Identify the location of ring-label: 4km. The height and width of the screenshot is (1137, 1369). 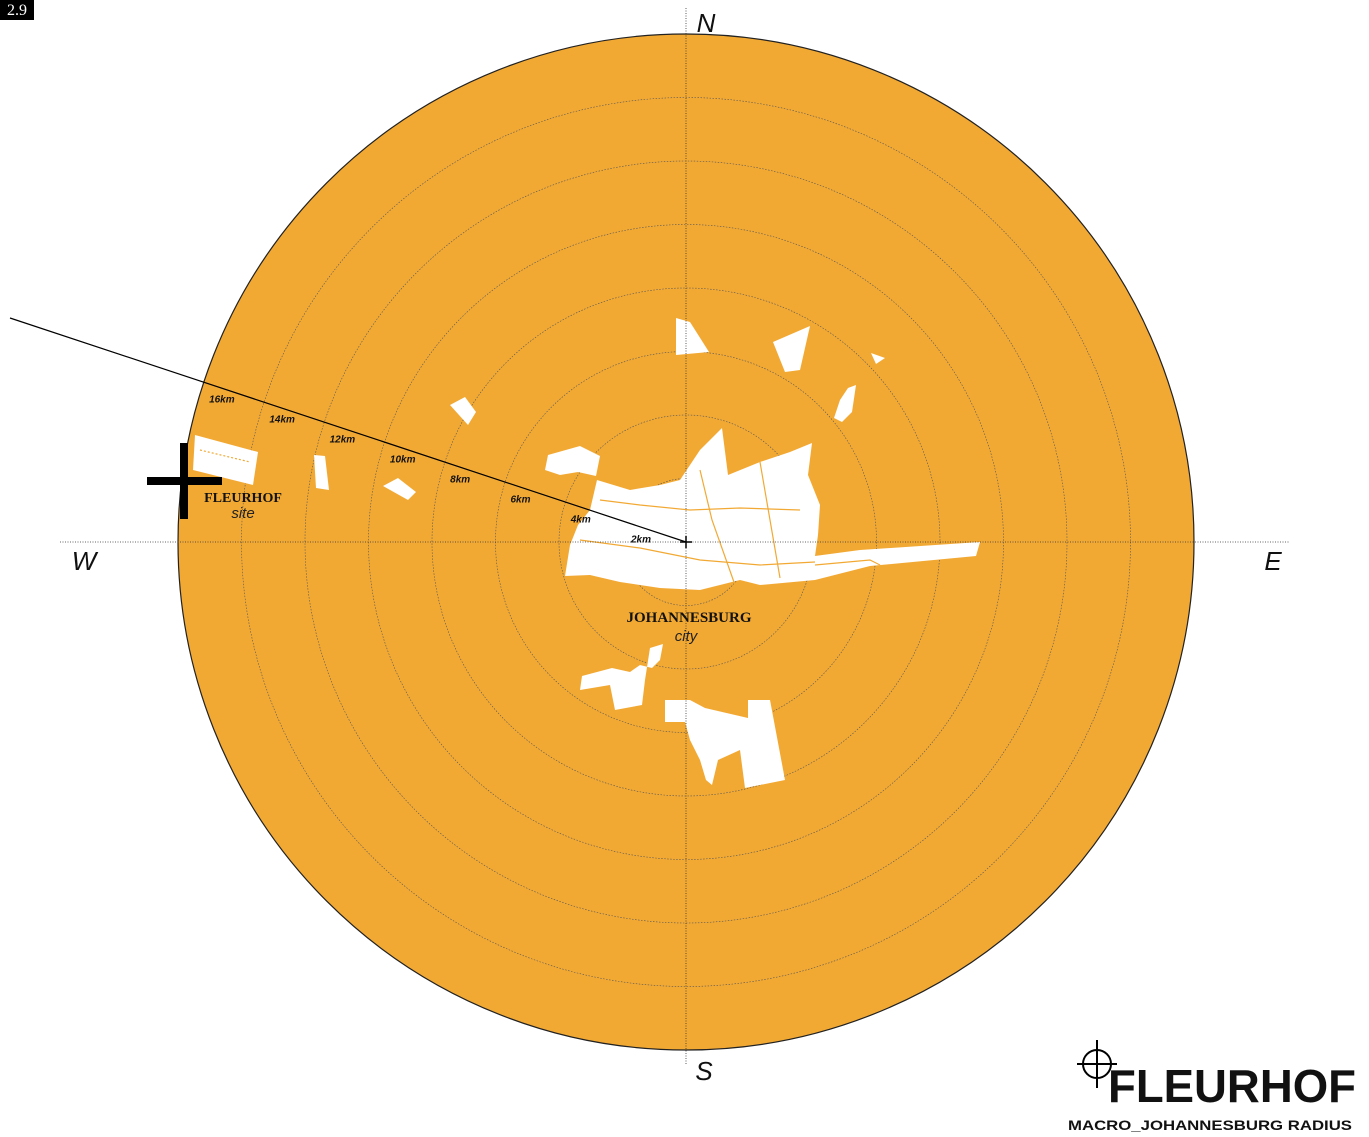
(580, 519).